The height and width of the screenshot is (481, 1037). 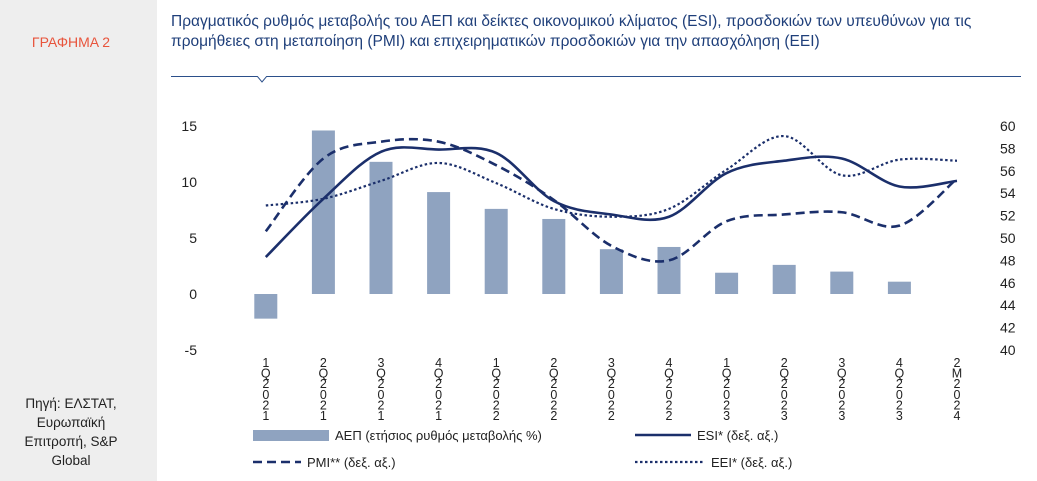 What do you see at coordinates (71, 422) in the screenshot?
I see `source-line: Ευρωπαϊκή` at bounding box center [71, 422].